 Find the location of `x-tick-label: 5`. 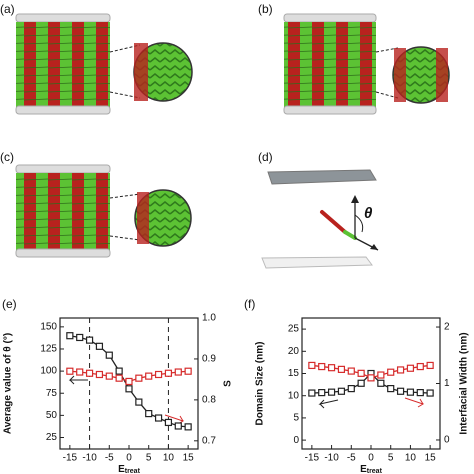

x-tick-label: 5 is located at coordinates (391, 458).